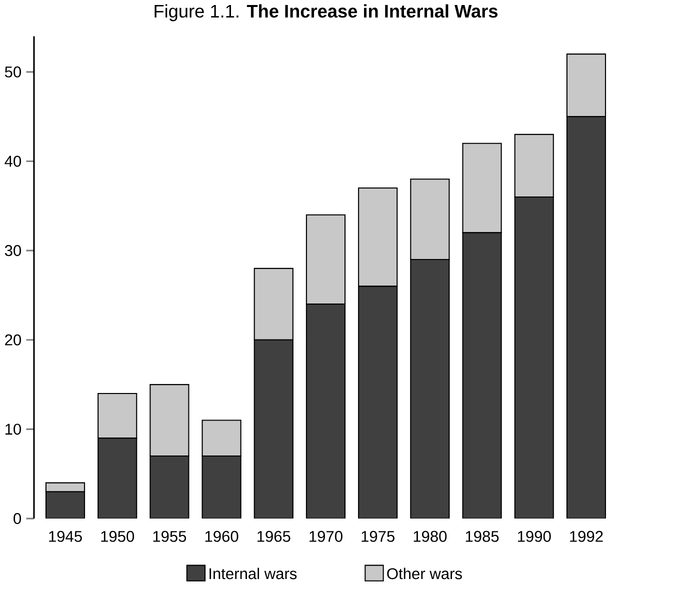 The image size is (675, 594). I want to click on x-tick-label: 1945, so click(65, 536).